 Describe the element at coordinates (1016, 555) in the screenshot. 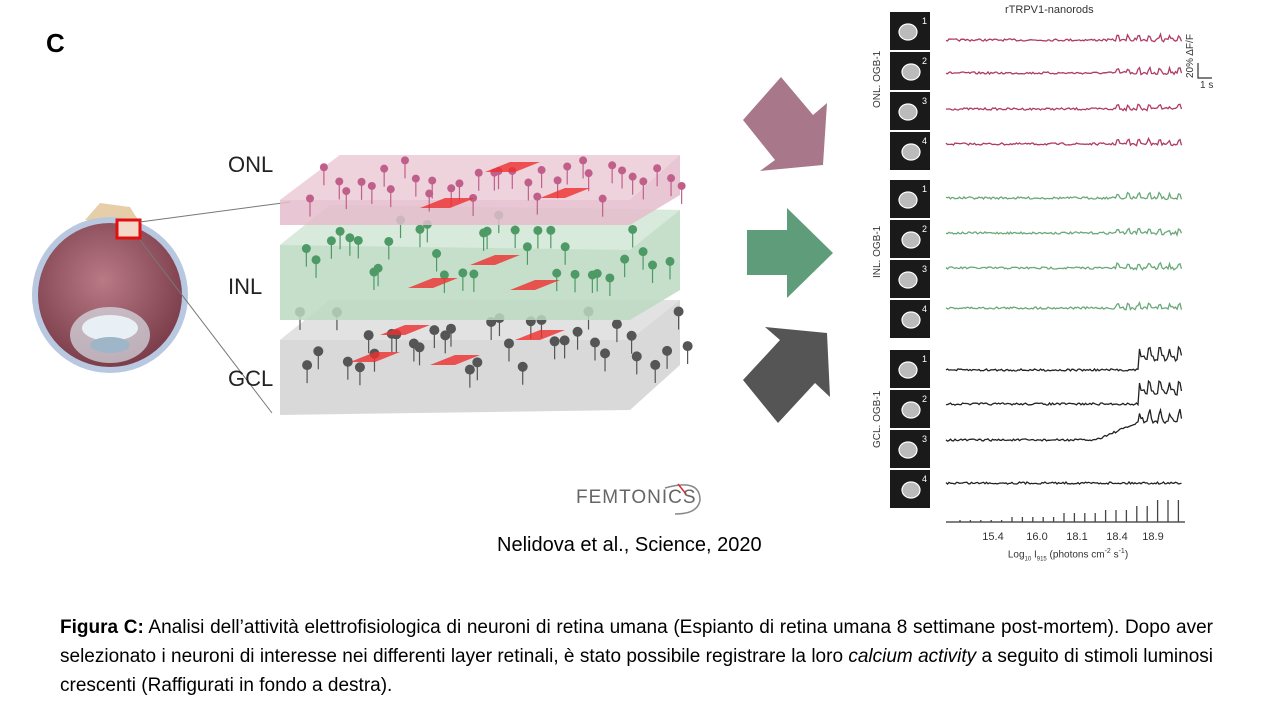

I see `xl-1: Log` at that location.